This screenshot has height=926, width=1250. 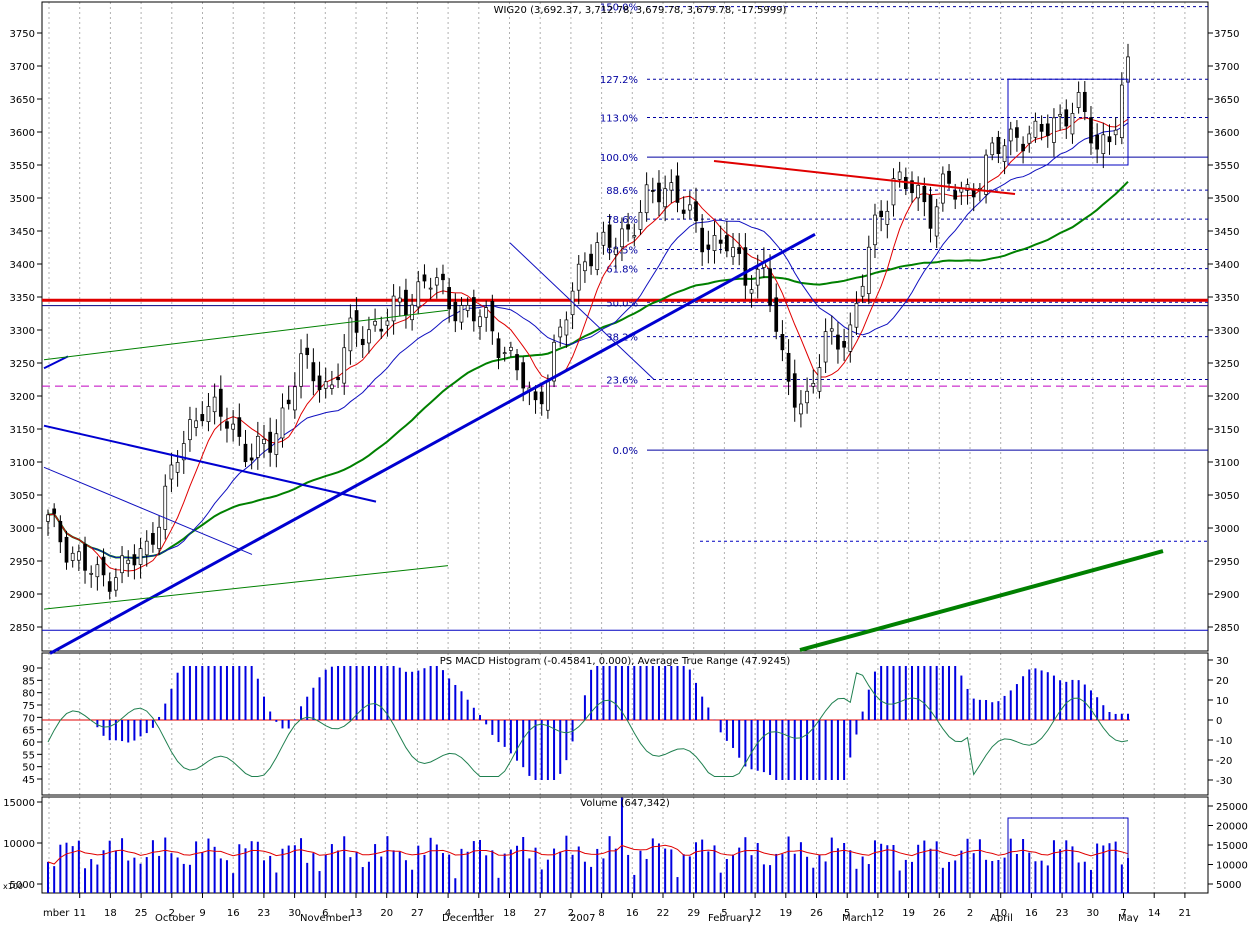 I want to click on y-tick-label-left: 3150, so click(x=22, y=430).